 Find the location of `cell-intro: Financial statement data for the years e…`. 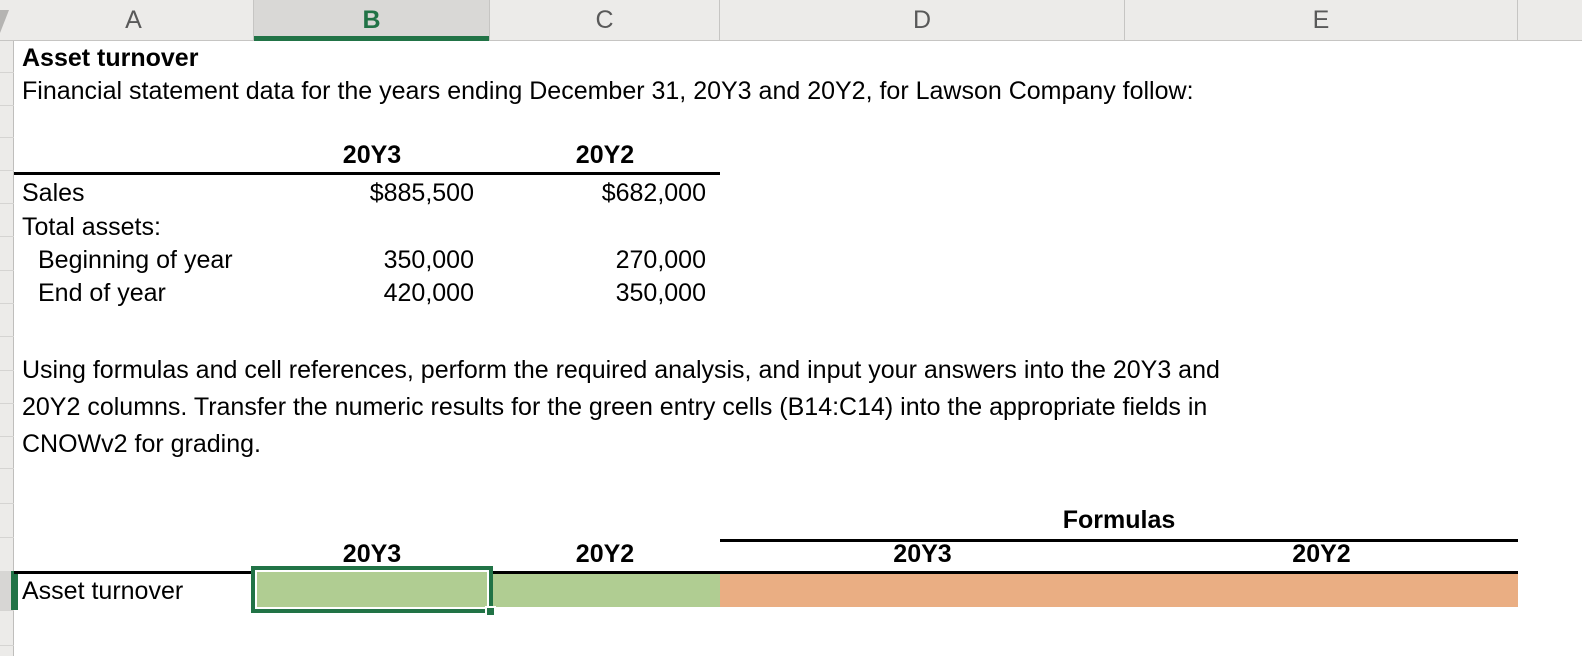

cell-intro: Financial statement data for the years e… is located at coordinates (608, 91).